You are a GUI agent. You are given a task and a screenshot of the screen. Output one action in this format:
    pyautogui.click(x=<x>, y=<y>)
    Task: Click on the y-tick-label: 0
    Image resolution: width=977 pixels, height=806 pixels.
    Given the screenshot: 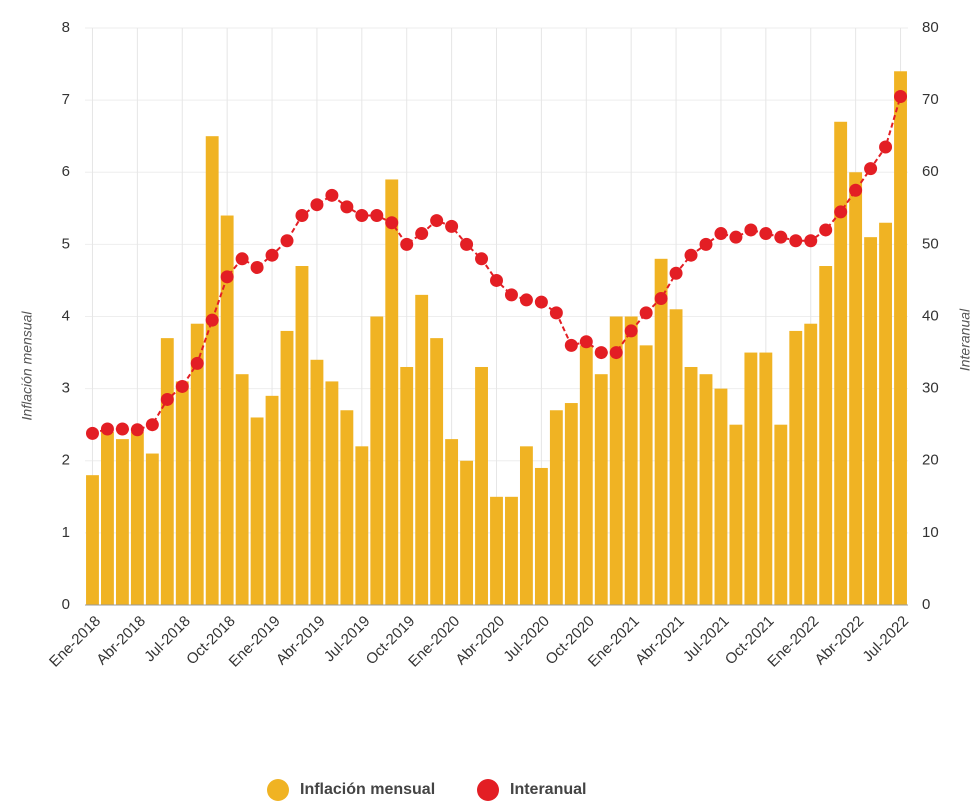 What is the action you would take?
    pyautogui.click(x=66, y=604)
    